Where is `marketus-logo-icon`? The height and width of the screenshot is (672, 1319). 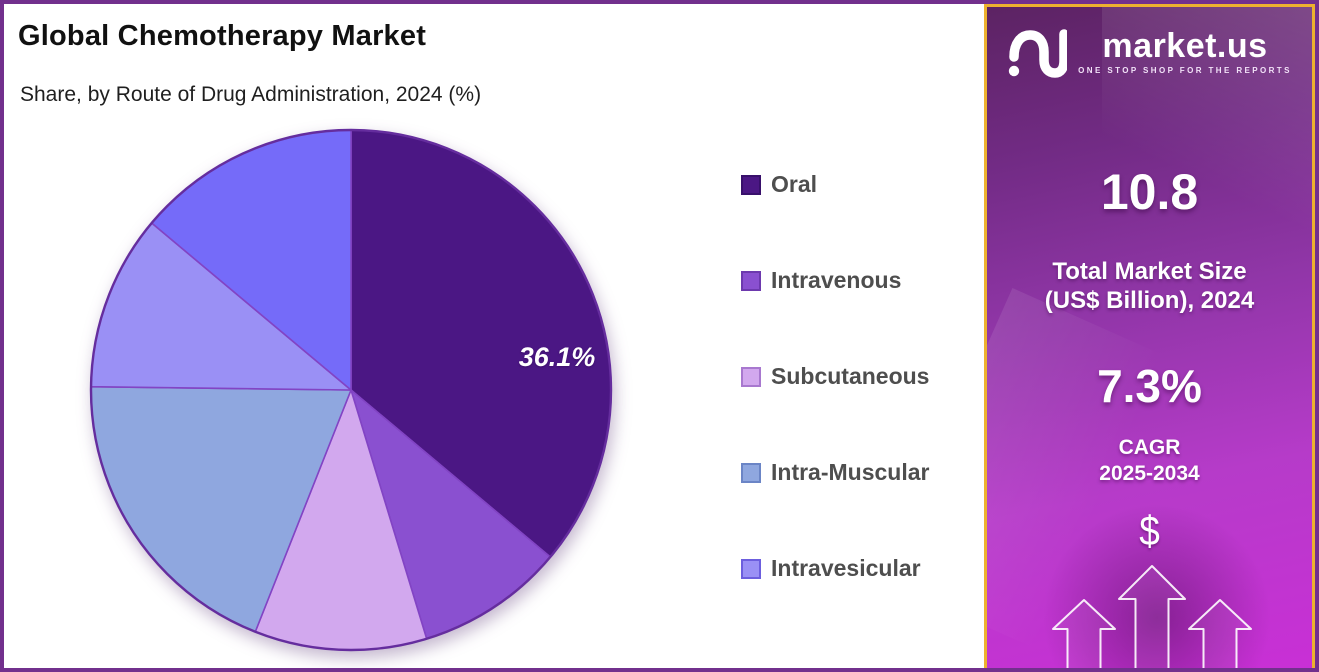
marketus-logo-icon is located at coordinates (1038, 53).